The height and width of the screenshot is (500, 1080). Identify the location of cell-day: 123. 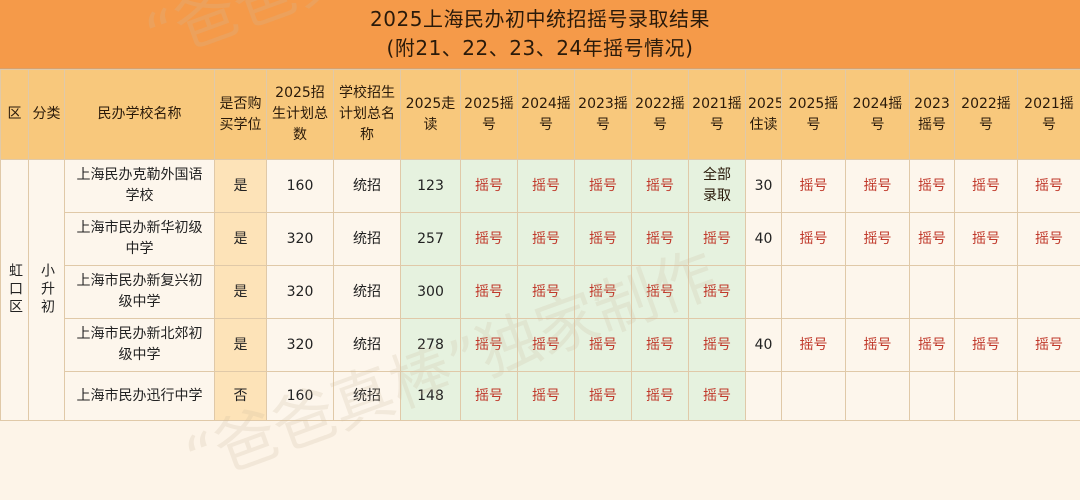
(431, 186).